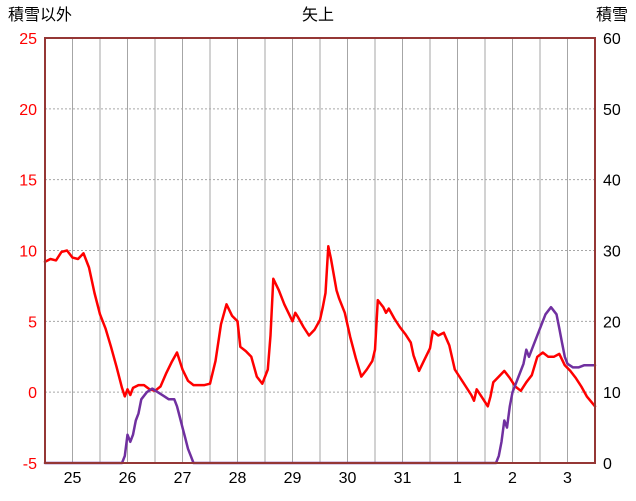 This screenshot has width=636, height=501. What do you see at coordinates (73, 478) in the screenshot?
I see `x-axis-day-label: 25` at bounding box center [73, 478].